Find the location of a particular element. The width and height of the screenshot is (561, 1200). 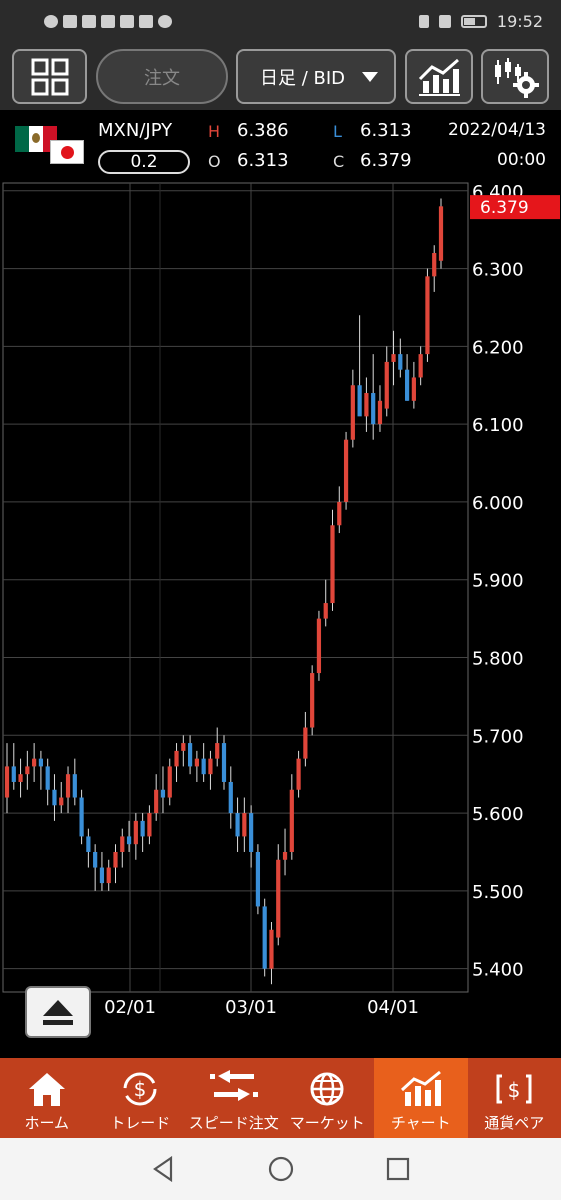

candle-gear-icon is located at coordinates (517, 77).